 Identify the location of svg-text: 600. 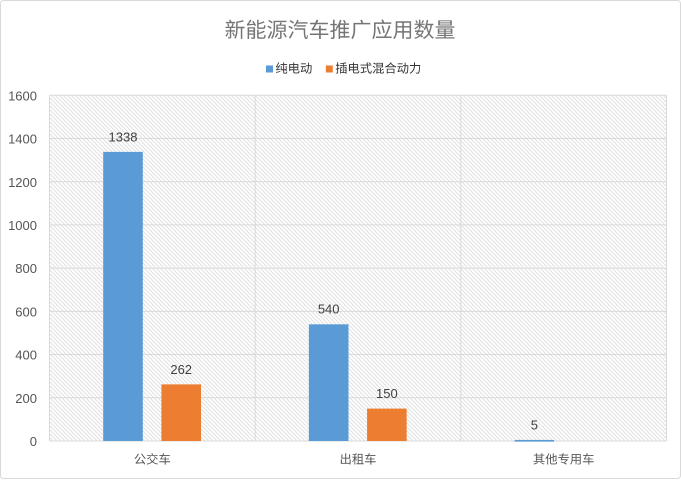
(26, 311).